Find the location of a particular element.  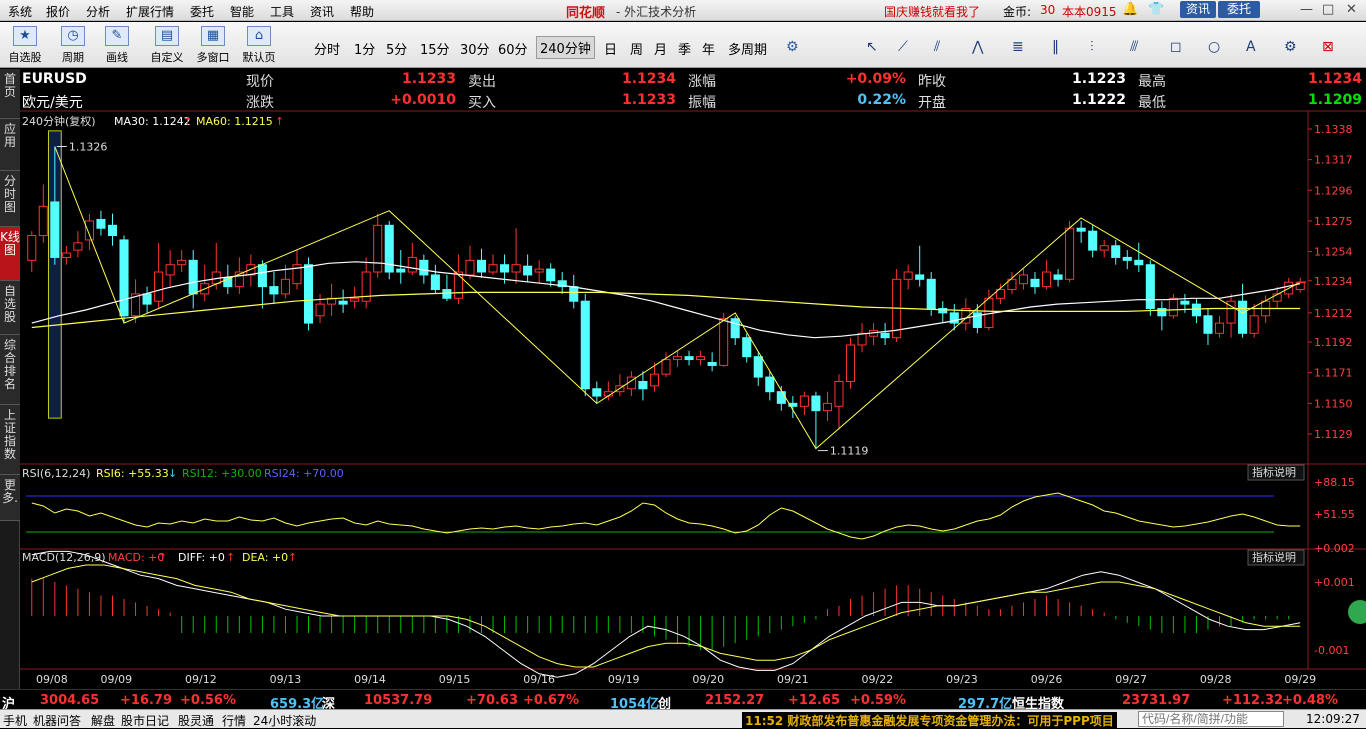

line-tool-icon: ⟋ is located at coordinates (903, 47).